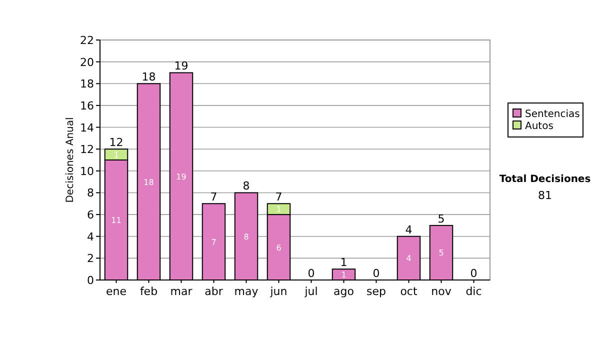  Describe the element at coordinates (545, 179) in the screenshot. I see `text: Total Decisiones` at that location.